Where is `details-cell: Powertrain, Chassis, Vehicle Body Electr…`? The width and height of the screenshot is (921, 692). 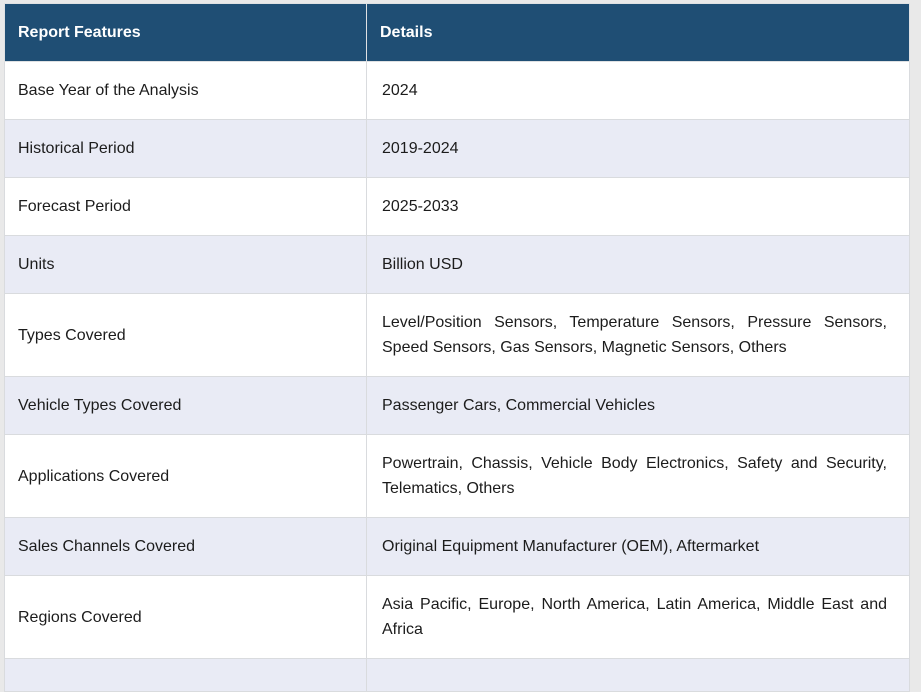 details-cell: Powertrain, Chassis, Vehicle Body Electr… is located at coordinates (638, 476).